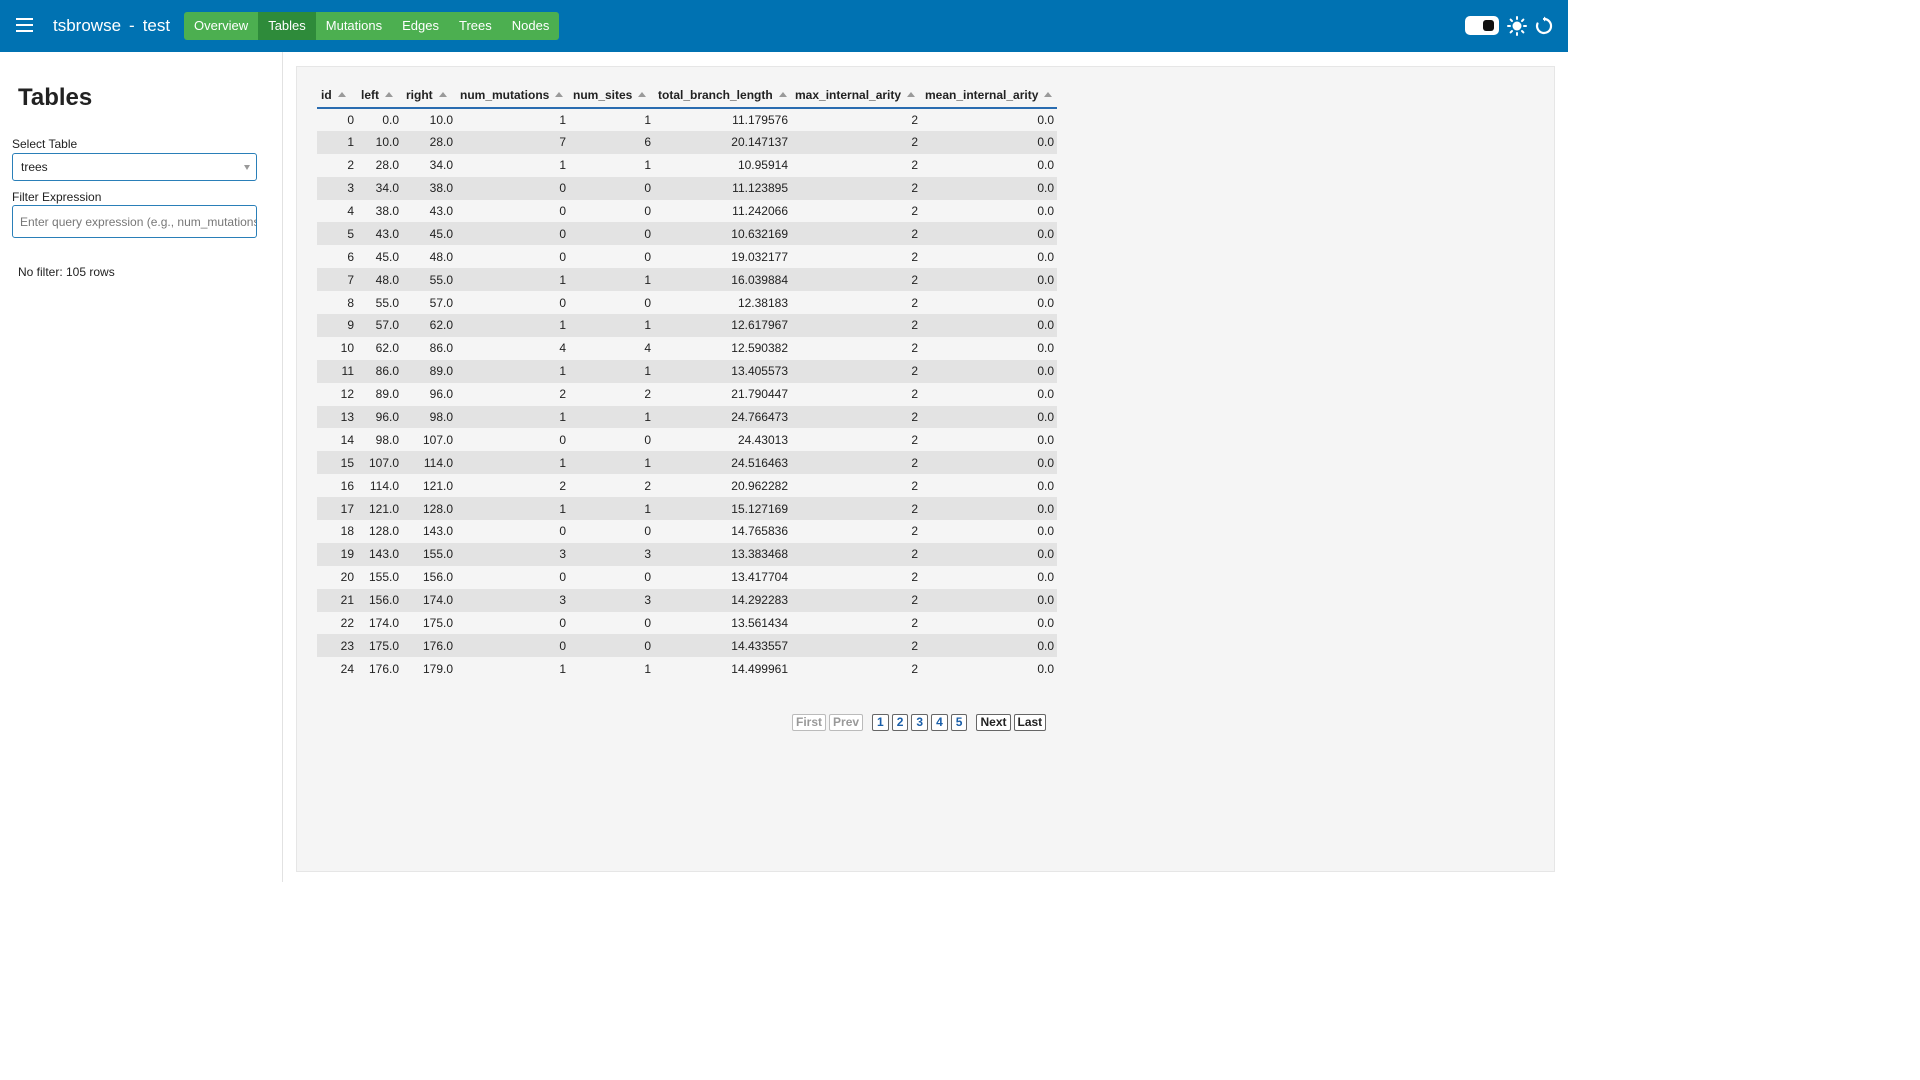 The image size is (1920, 1080). Describe the element at coordinates (1482, 25) in the screenshot. I see `theme-toggle` at that location.